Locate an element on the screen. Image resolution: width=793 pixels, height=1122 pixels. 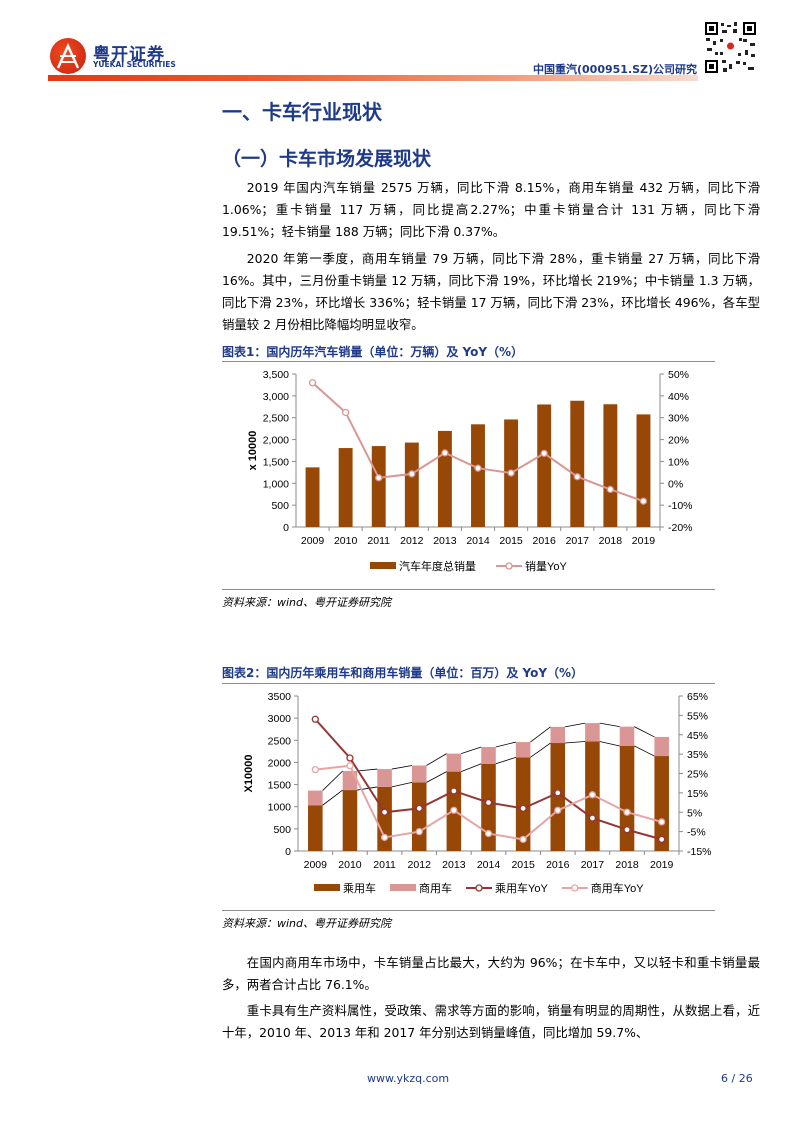
svg-text: 销量YoY is located at coordinates (546, 566).